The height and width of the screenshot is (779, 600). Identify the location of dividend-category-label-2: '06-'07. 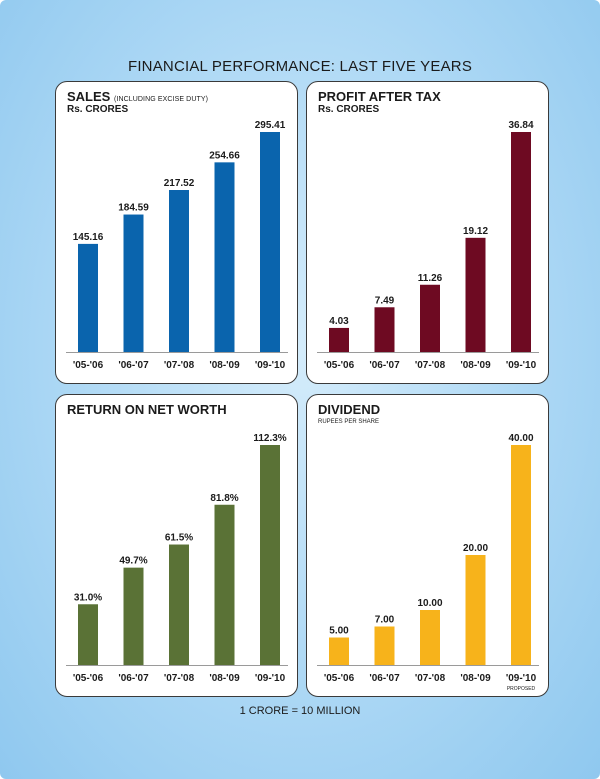
(384, 678).